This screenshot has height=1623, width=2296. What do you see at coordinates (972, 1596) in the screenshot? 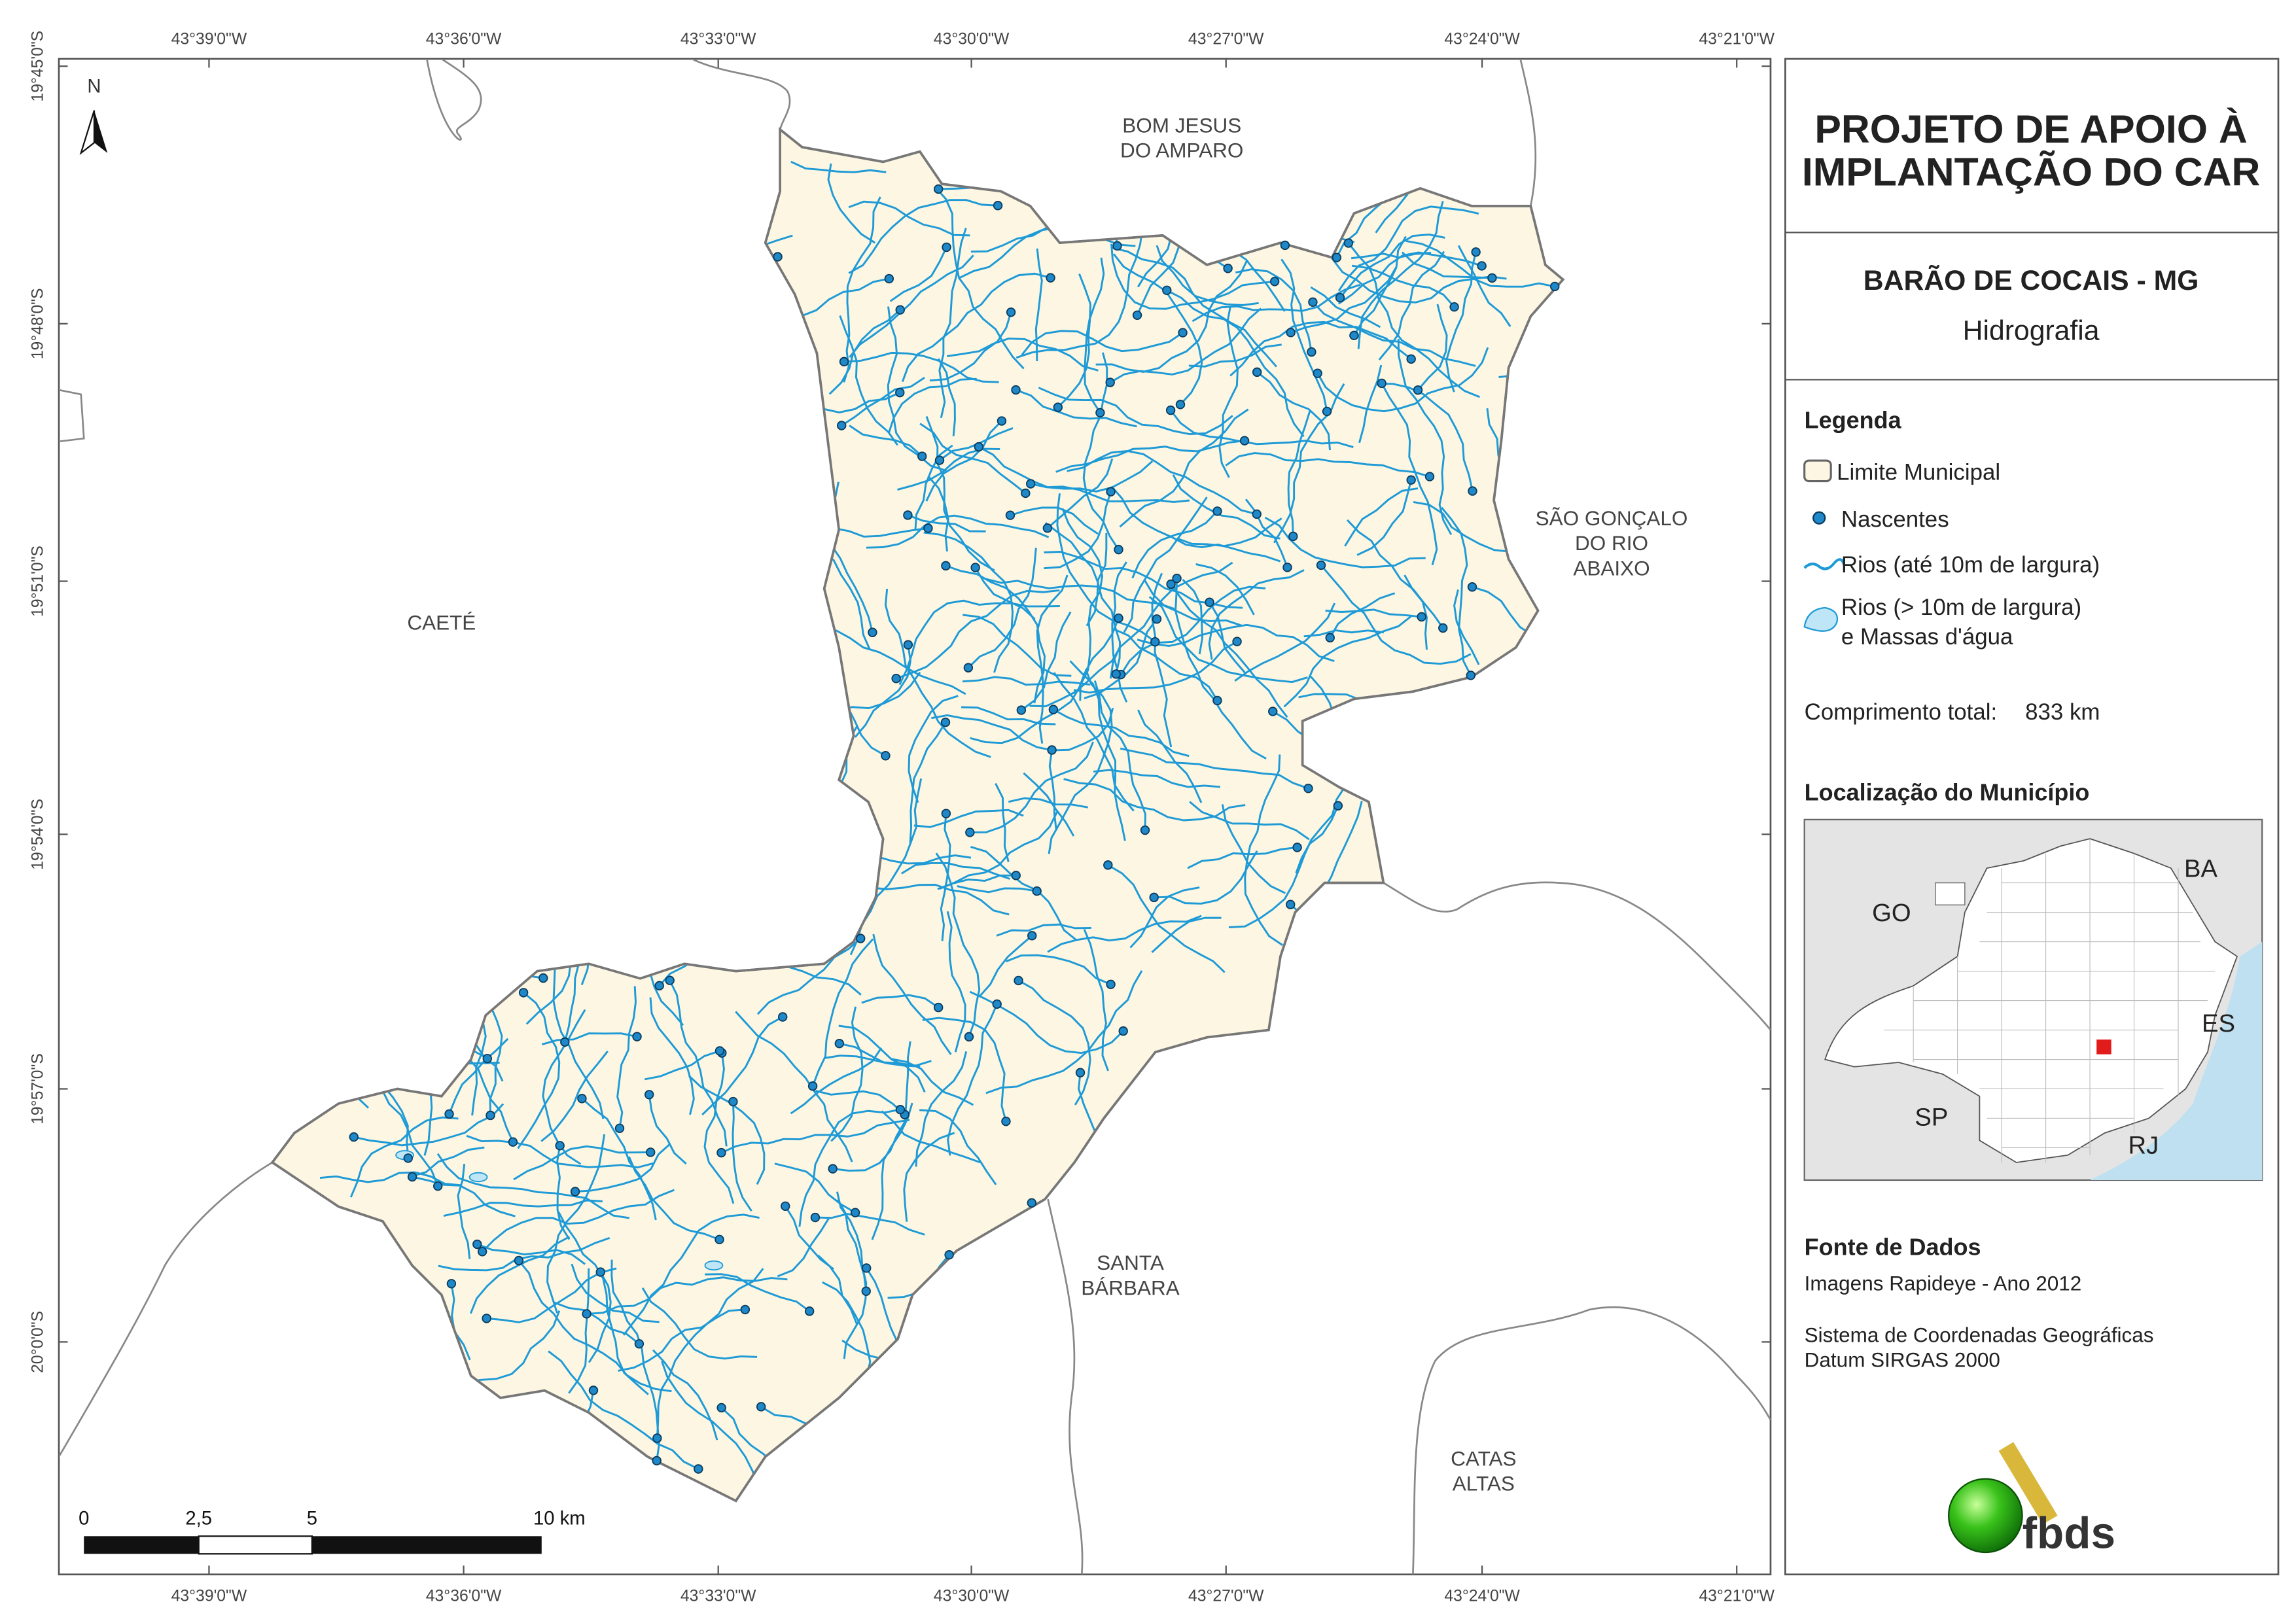
I see `lon-label: 43°30'0"W` at bounding box center [972, 1596].